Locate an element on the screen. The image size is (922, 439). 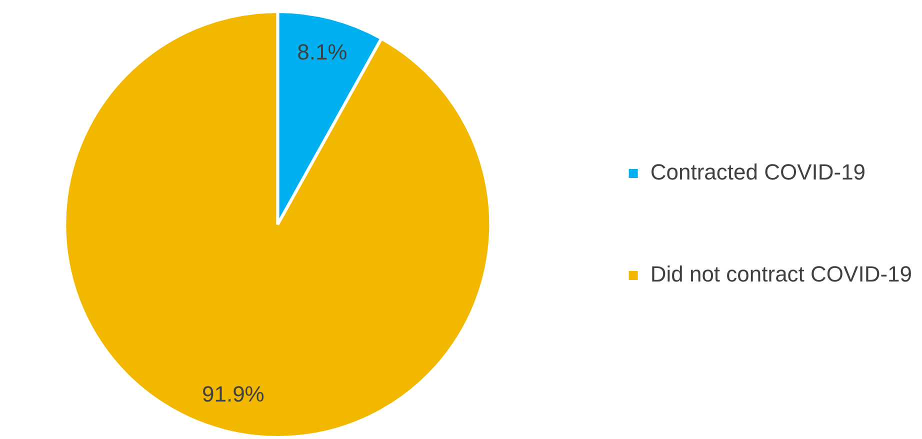
legend-label: Contracted COVID-19 is located at coordinates (758, 172).